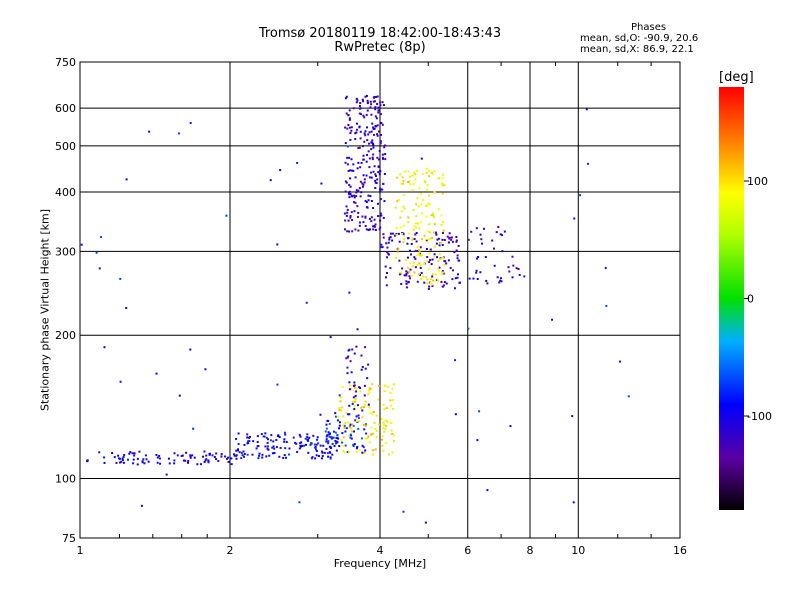 This screenshot has height=600, width=800. I want to click on x-tick-label: 4, so click(380, 550).